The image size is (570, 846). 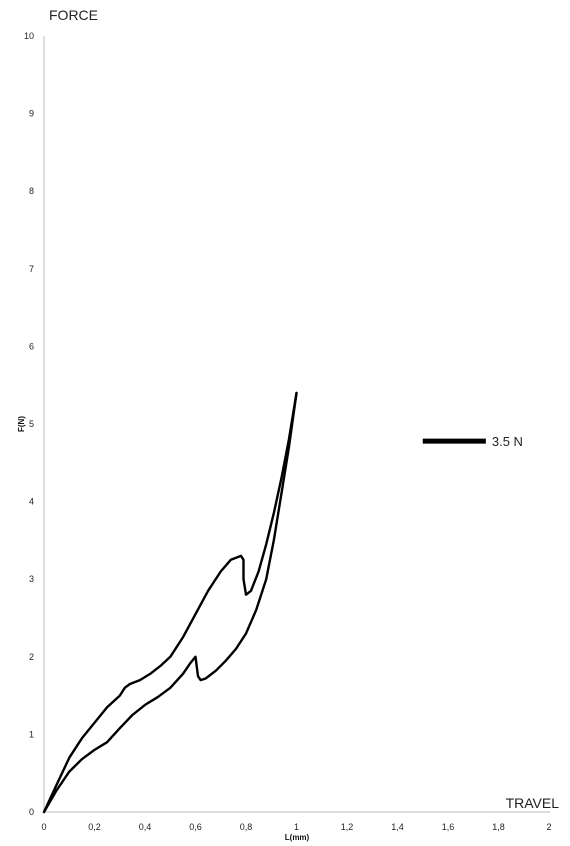 I want to click on x-axis-title: L(mm), so click(x=297, y=837).